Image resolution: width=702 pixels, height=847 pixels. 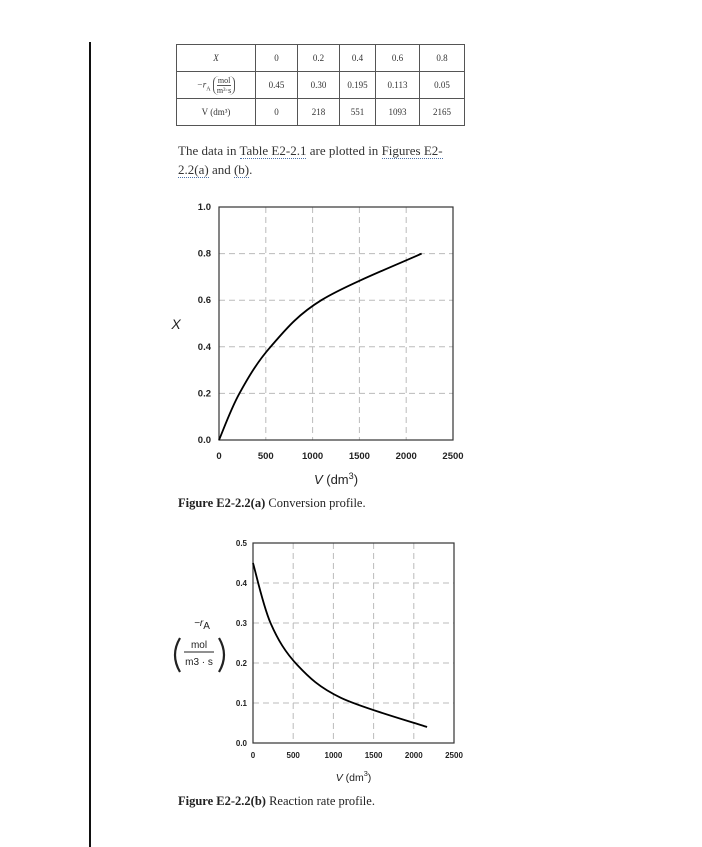 What do you see at coordinates (204, 207) in the screenshot?
I see `y-tick-label: 1.0` at bounding box center [204, 207].